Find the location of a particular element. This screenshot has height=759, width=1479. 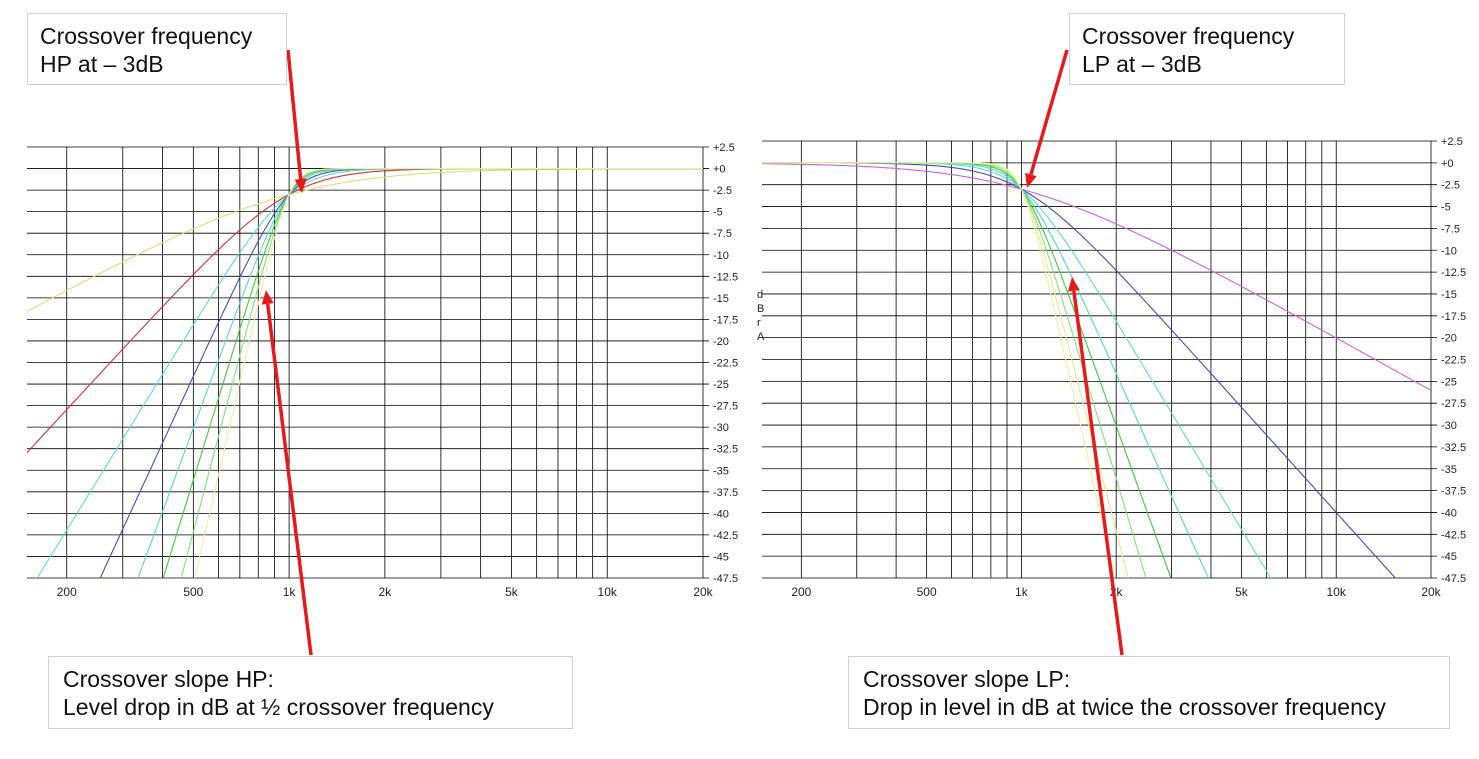

callout-hp-crossover-frequency: Crossover frequency HP at – 3dB is located at coordinates (157, 49).